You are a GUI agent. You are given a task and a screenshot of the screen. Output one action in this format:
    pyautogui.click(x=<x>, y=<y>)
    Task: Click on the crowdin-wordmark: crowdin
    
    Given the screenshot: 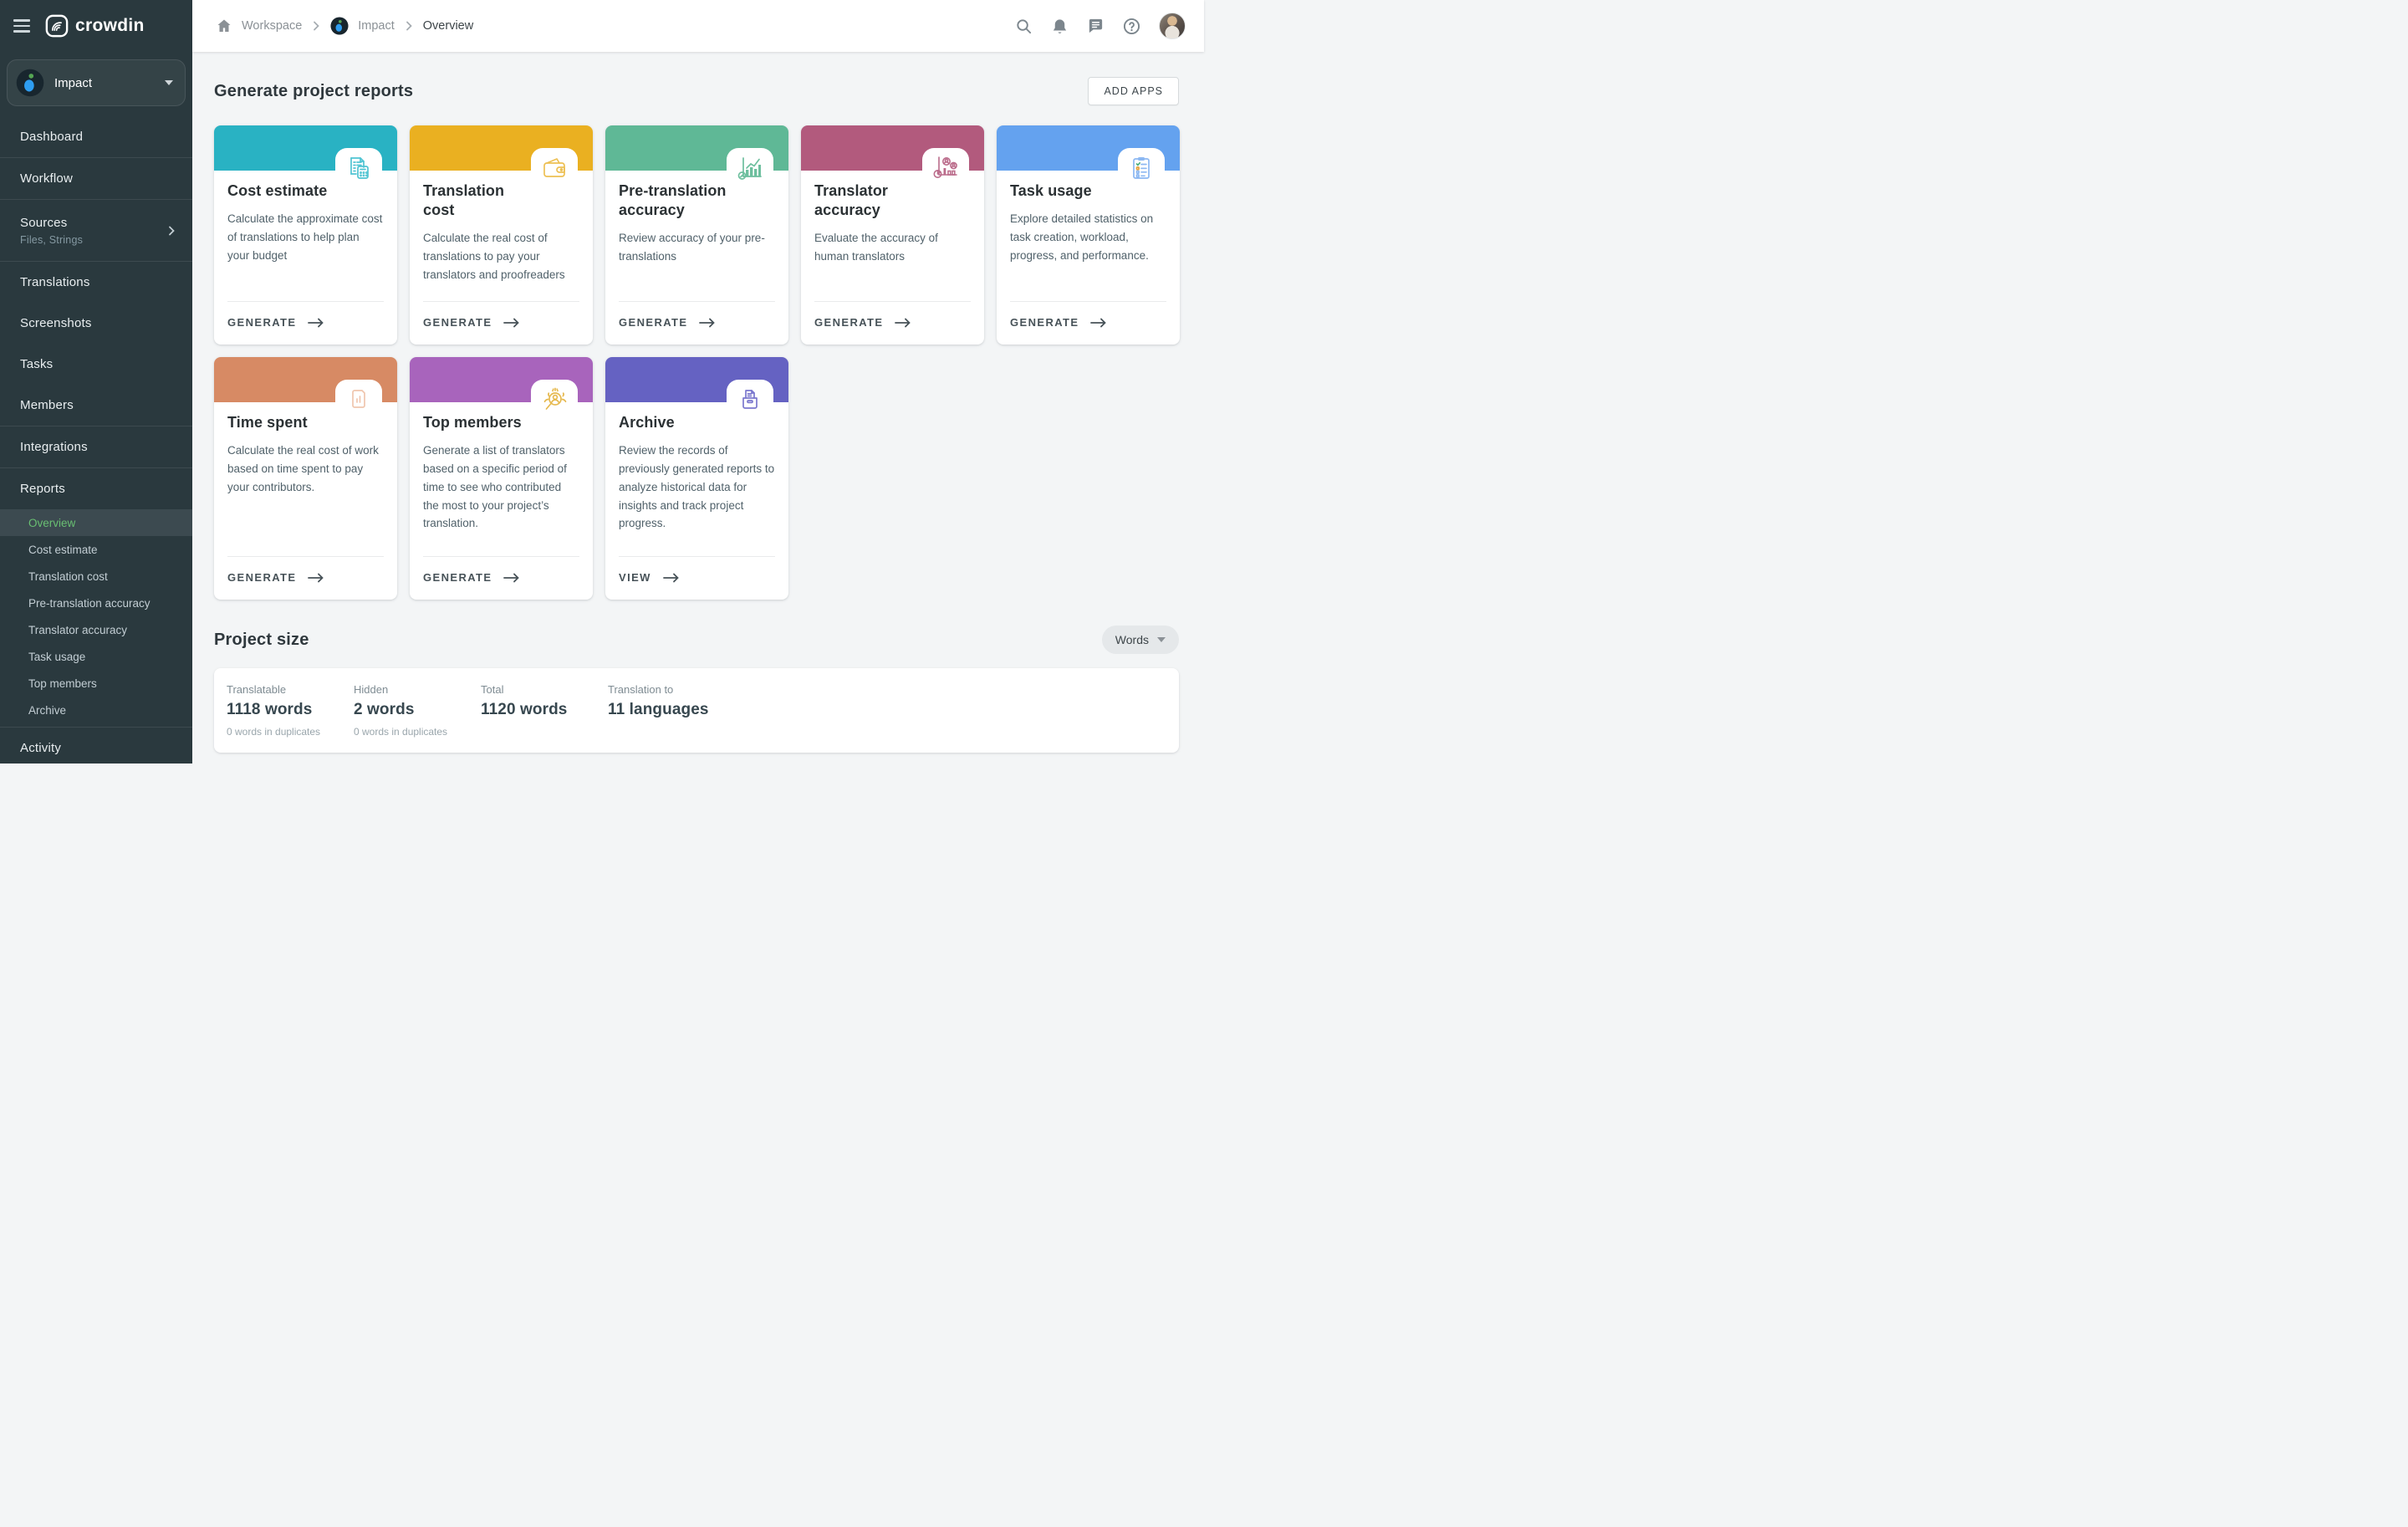 What is the action you would take?
    pyautogui.click(x=110, y=26)
    